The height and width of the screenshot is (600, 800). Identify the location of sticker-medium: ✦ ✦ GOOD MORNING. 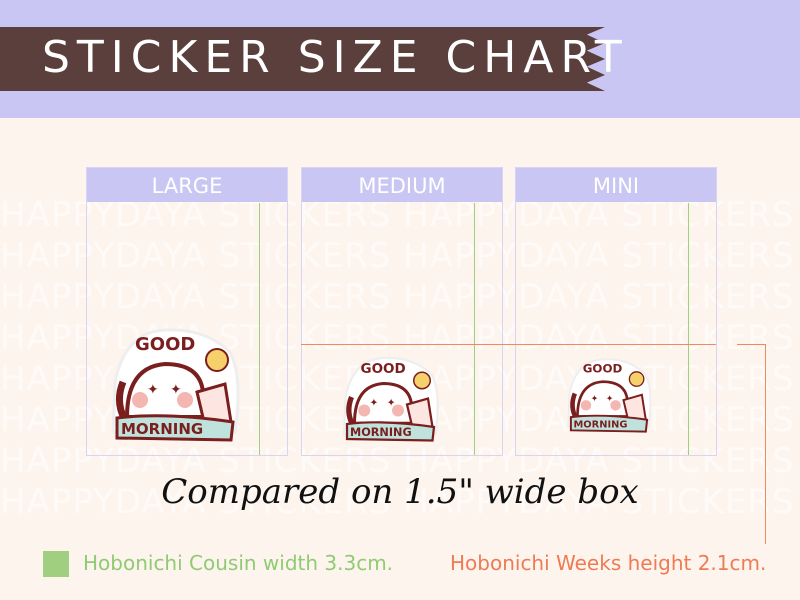
(390, 399).